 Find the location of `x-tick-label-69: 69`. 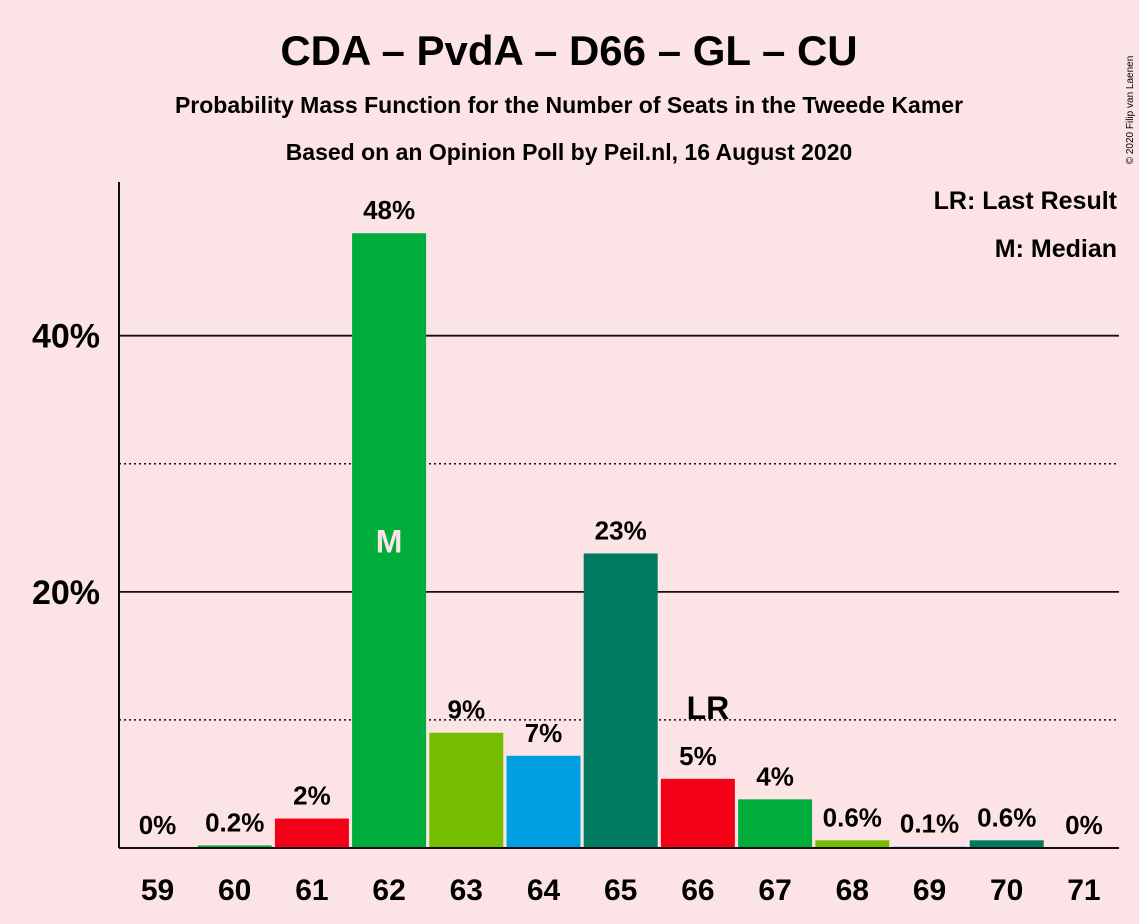

x-tick-label-69: 69 is located at coordinates (929, 890).